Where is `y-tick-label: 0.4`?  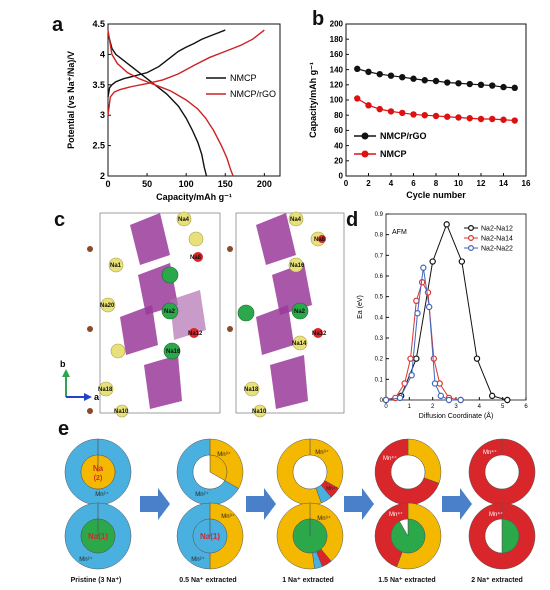
y-tick-label: 0.4 is located at coordinates (379, 318).